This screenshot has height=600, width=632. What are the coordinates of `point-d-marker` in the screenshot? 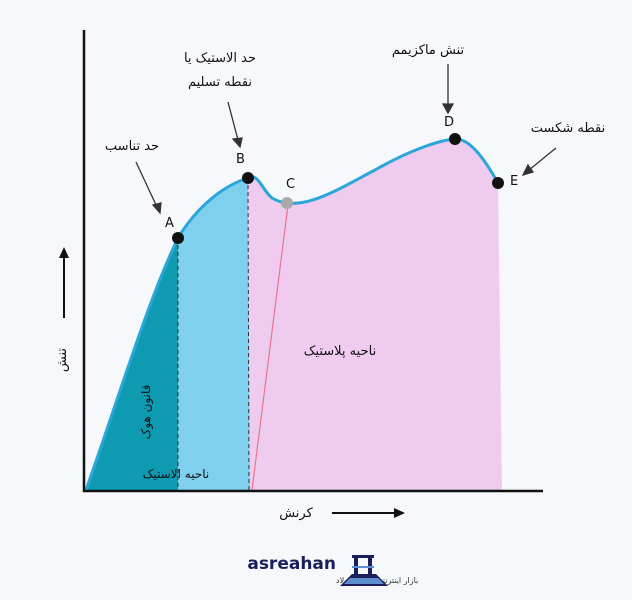 It's located at (455, 139).